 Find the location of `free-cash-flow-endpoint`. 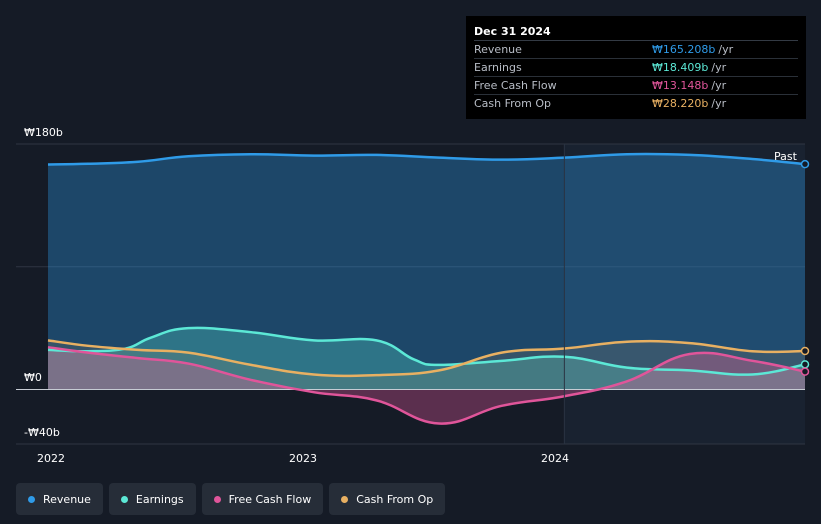

free-cash-flow-endpoint is located at coordinates (805, 371).